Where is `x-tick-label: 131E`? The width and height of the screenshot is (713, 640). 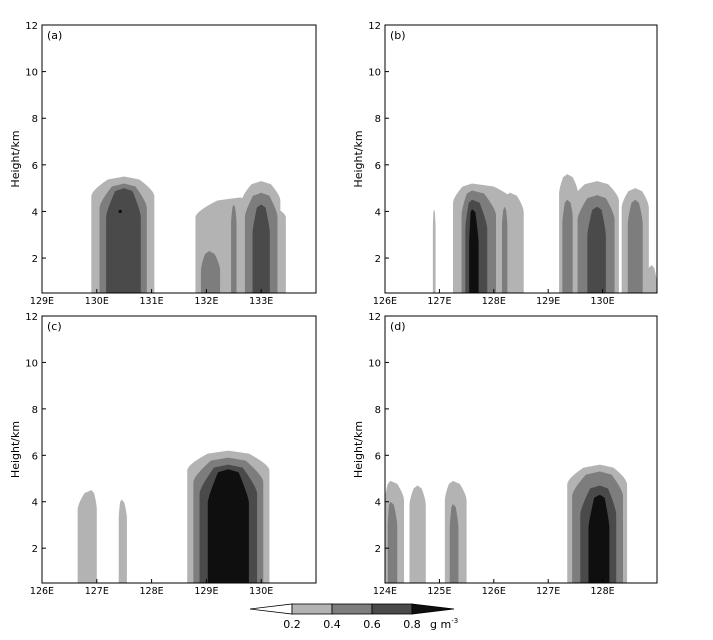
x-tick-label: 131E is located at coordinates (152, 301).